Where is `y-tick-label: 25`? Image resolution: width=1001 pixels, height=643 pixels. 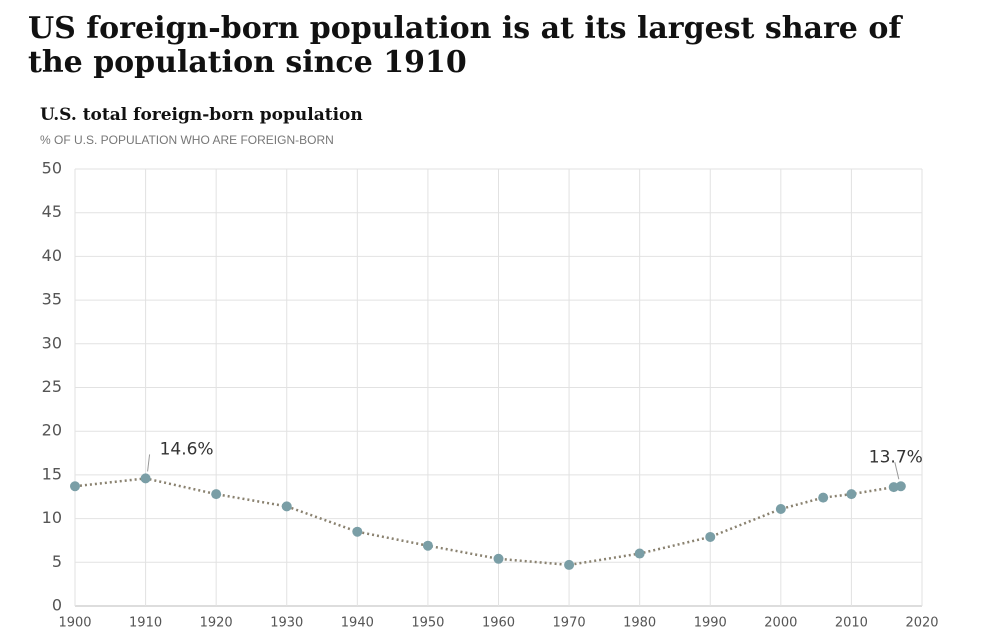 y-tick-label: 25 is located at coordinates (52, 386).